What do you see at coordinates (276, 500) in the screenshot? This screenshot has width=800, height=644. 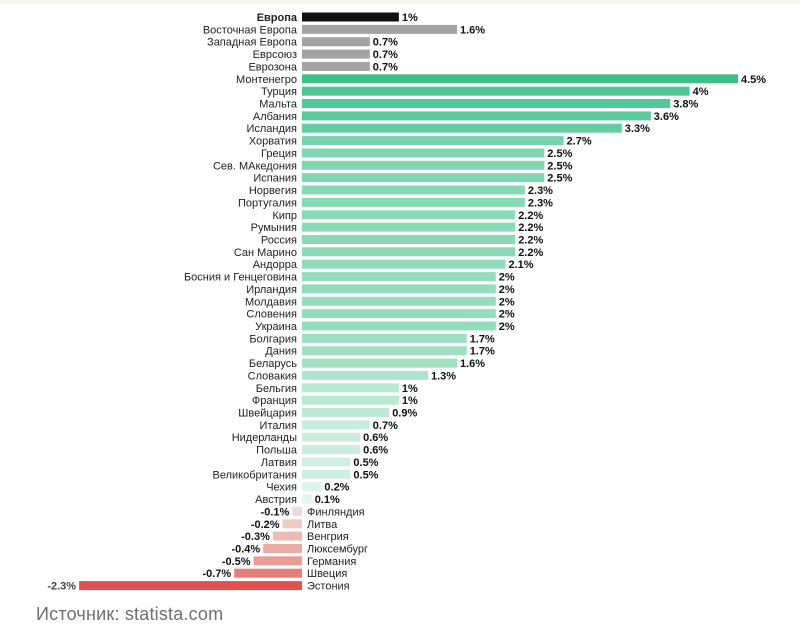 I see `category-label-39: Австрия` at bounding box center [276, 500].